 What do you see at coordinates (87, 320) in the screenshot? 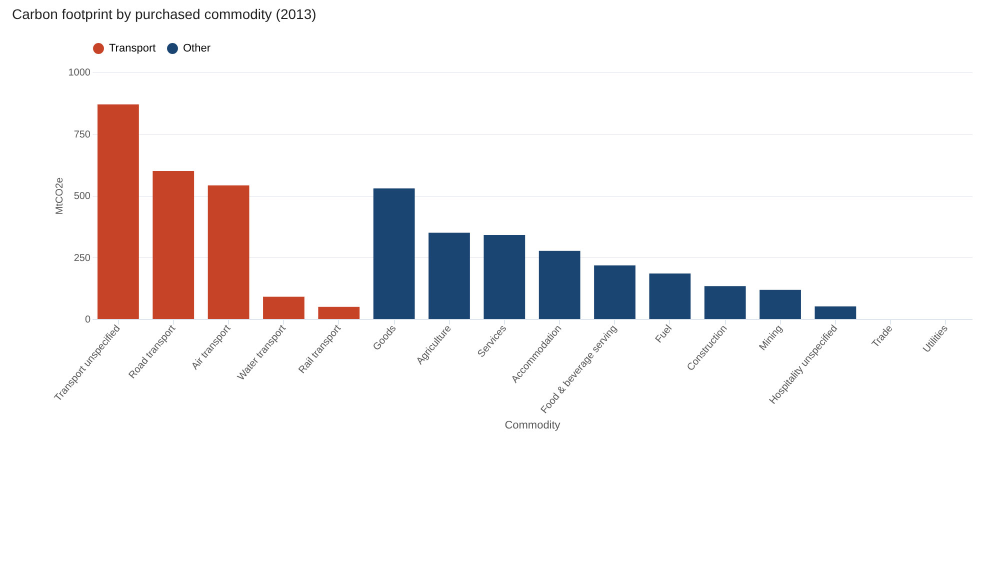
I see `y-tick-label: 0` at bounding box center [87, 320].